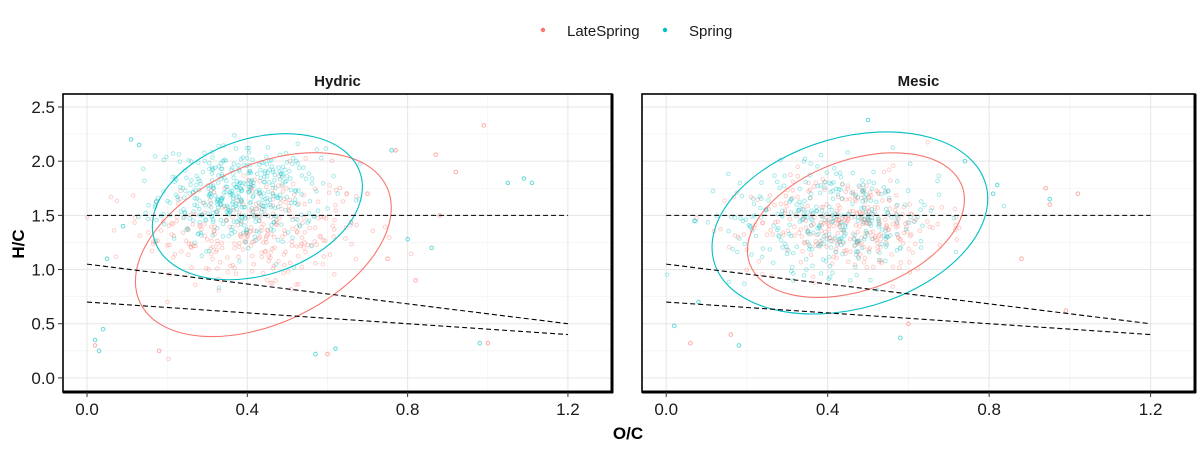 The image size is (1200, 449). Describe the element at coordinates (1151, 409) in the screenshot. I see `x-tick-label: 1.2` at that location.